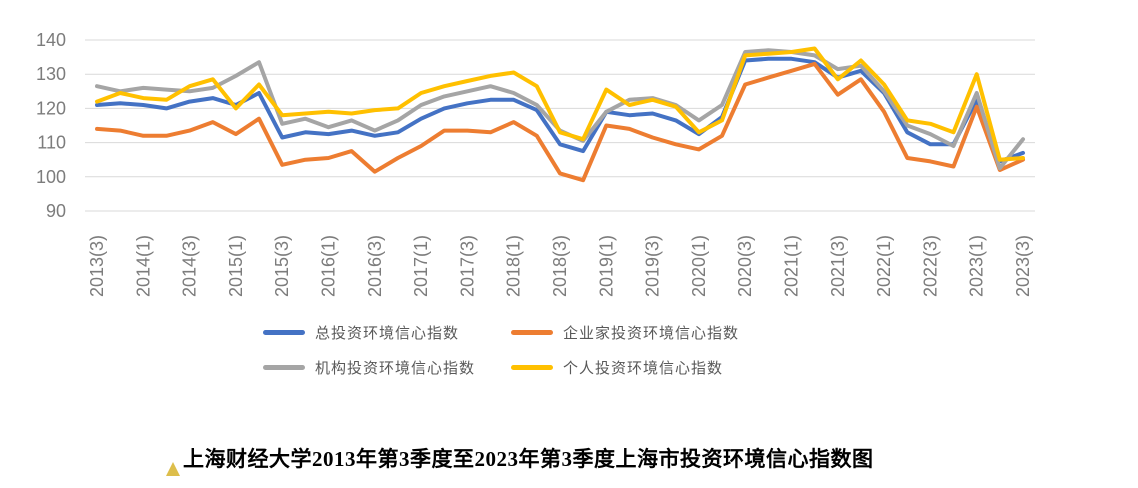  What do you see at coordinates (1023, 266) in the screenshot?
I see `x-tick-label: 2023(3)` at bounding box center [1023, 266].